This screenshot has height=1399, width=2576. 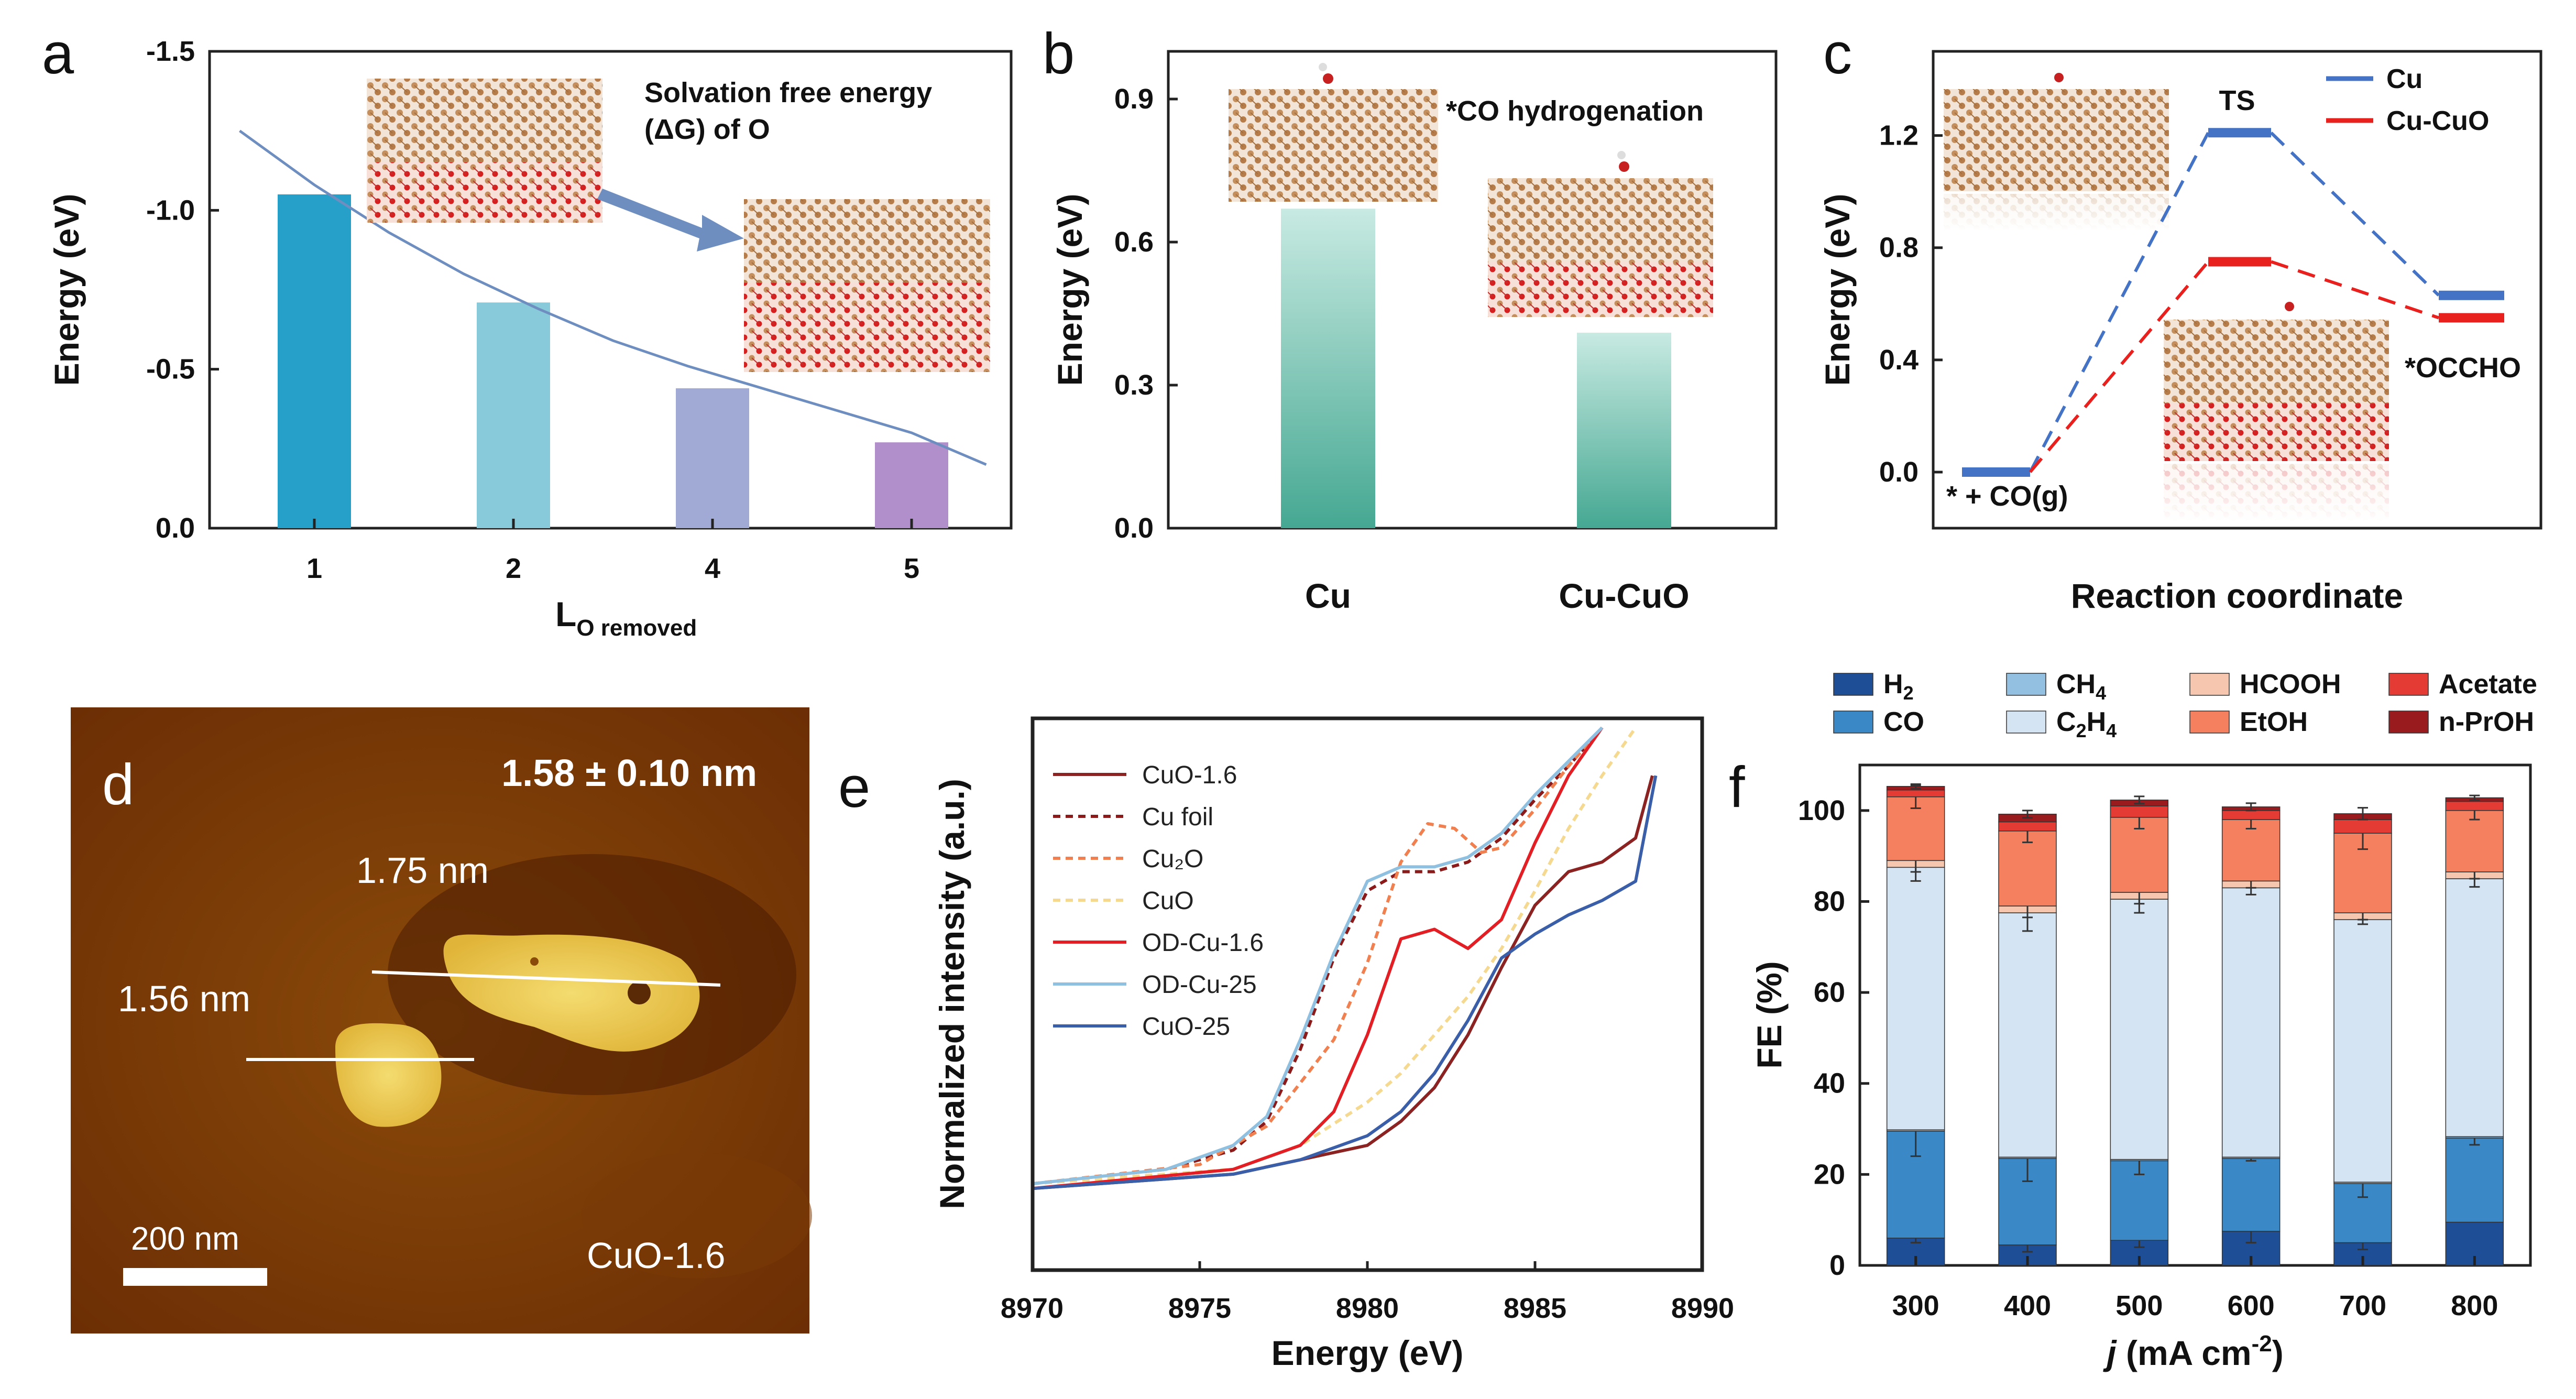 What do you see at coordinates (170, 369) in the screenshot?
I see `y-tick-label: -0.5` at bounding box center [170, 369].